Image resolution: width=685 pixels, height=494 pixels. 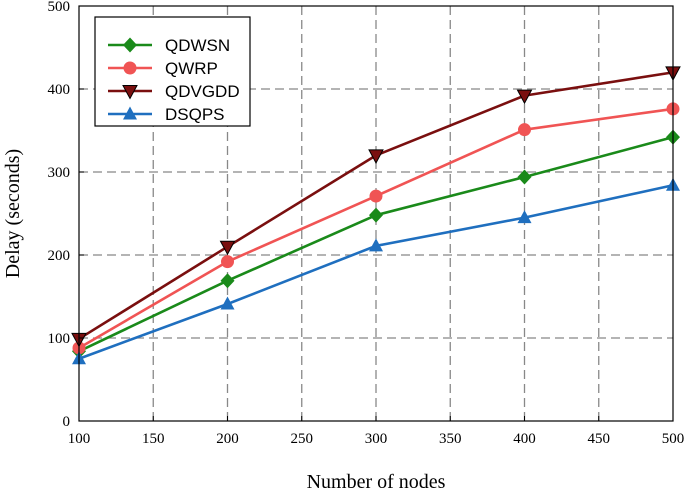 What do you see at coordinates (130, 92) in the screenshot?
I see `legend-marker-qdvgdd` at bounding box center [130, 92].